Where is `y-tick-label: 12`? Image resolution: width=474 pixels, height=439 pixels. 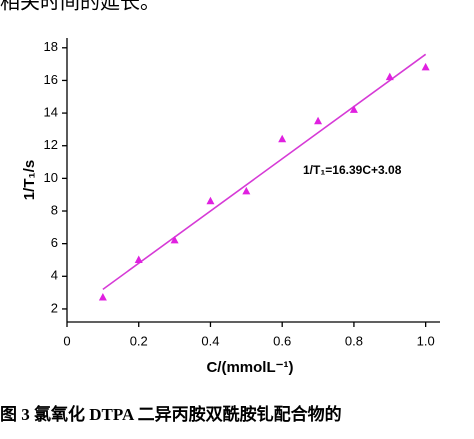 y-tick-label: 12 is located at coordinates (51, 144).